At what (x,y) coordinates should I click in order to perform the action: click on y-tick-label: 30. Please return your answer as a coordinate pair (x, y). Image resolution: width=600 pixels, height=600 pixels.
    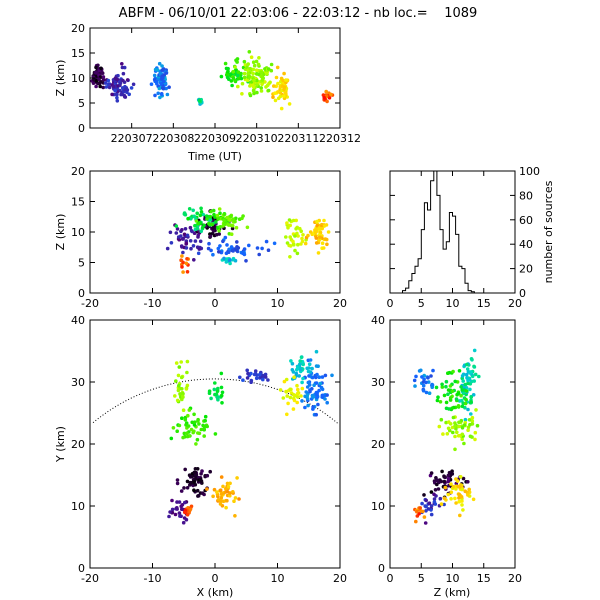
    Looking at the image, I should click on (378, 382).